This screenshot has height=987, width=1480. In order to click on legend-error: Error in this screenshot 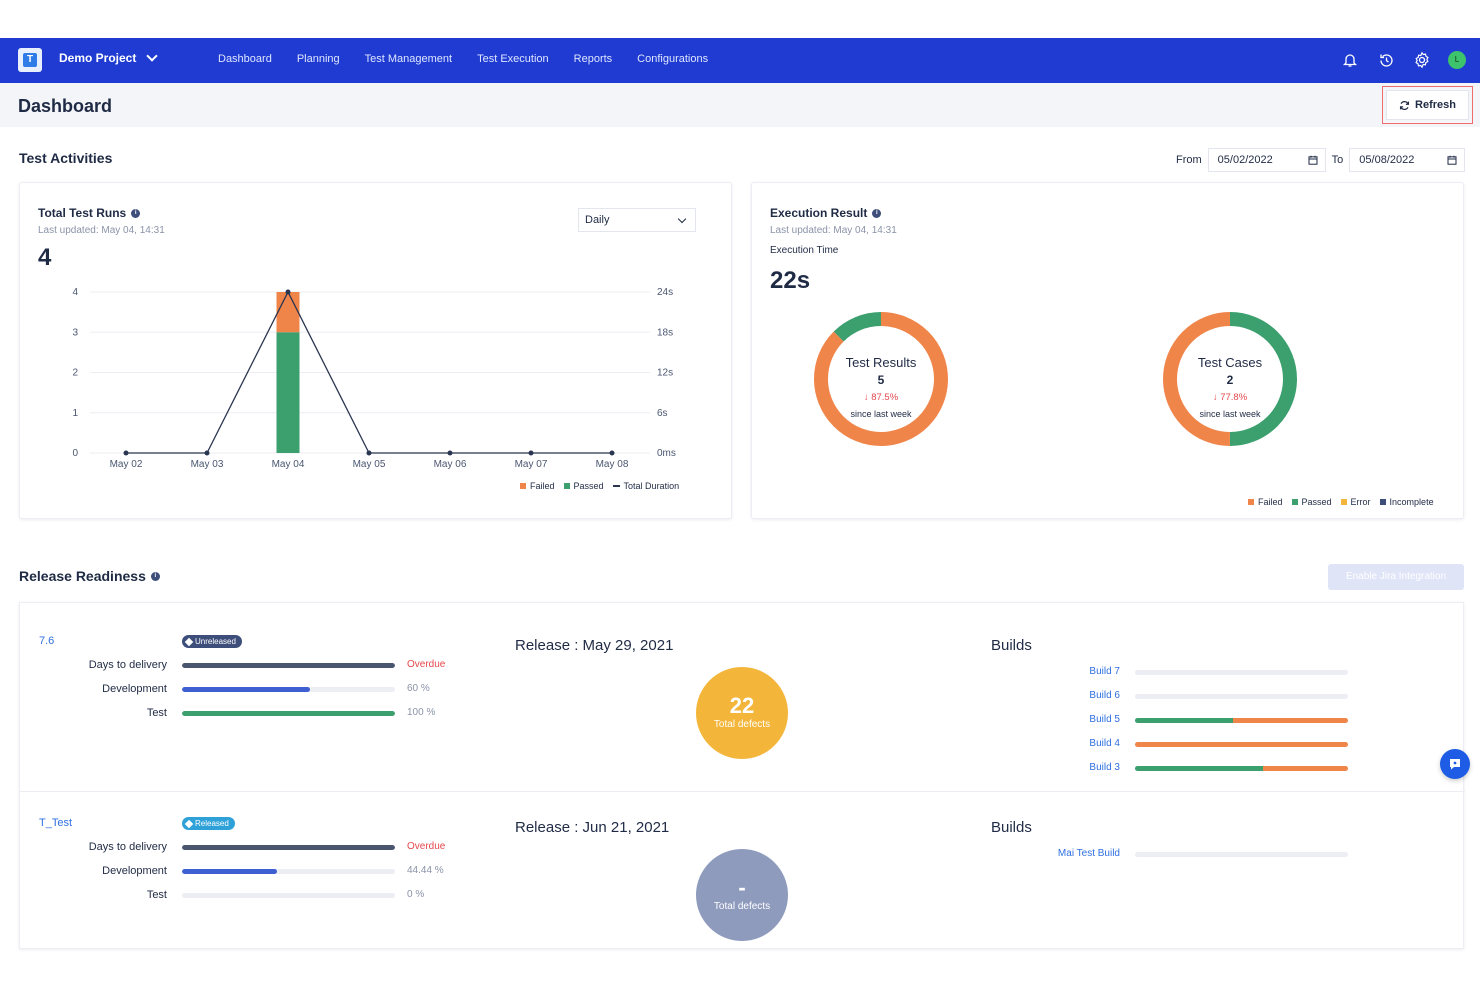, I will do `click(1355, 502)`.